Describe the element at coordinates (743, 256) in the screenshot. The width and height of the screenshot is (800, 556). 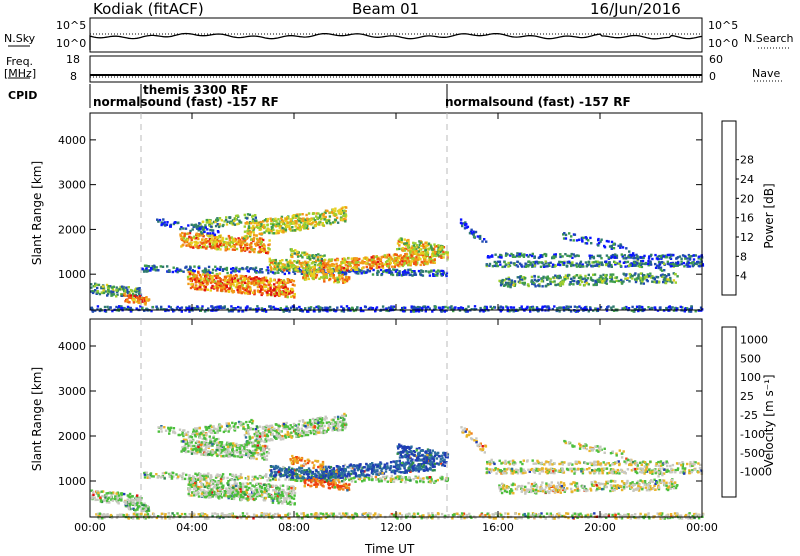
I see `power-colorbar-tick-label: 8` at that location.